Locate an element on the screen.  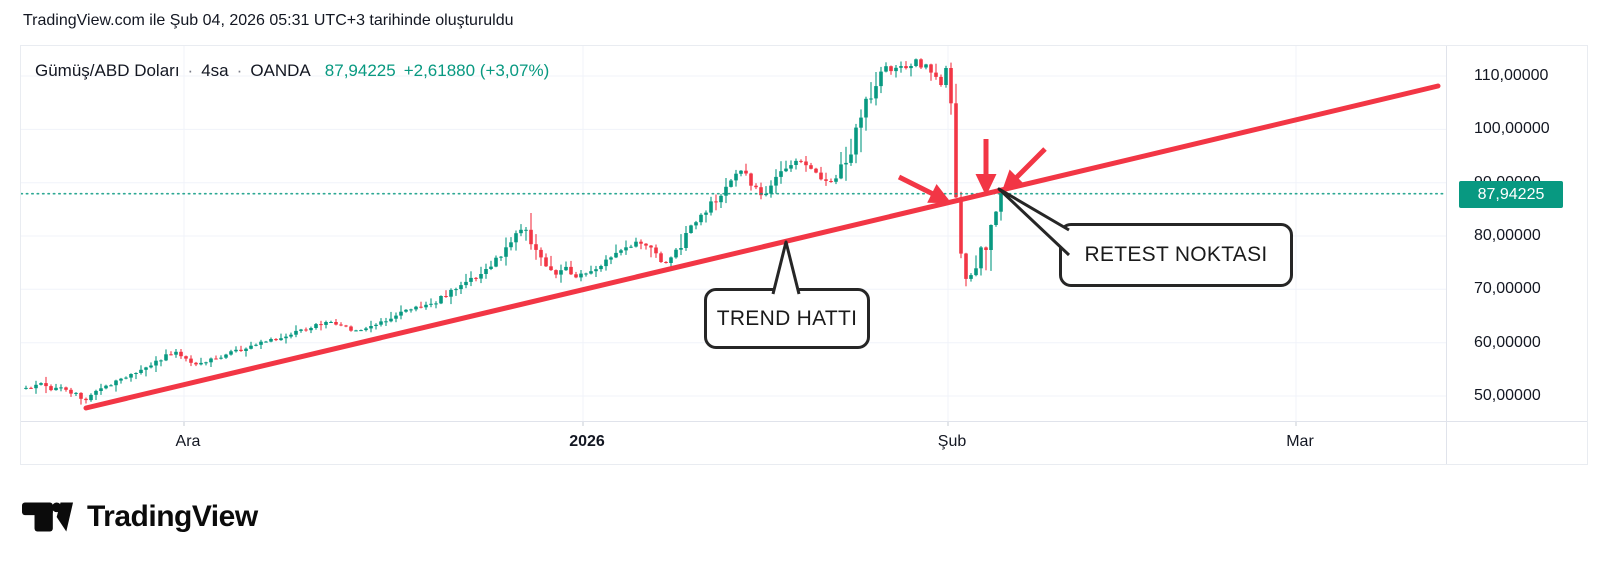
time-tick-label: Mar is located at coordinates (1300, 441).